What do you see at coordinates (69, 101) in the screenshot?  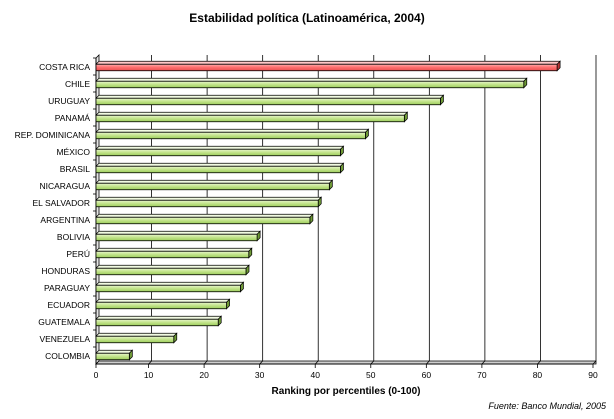 I see `category-label: URUGUAY` at bounding box center [69, 101].